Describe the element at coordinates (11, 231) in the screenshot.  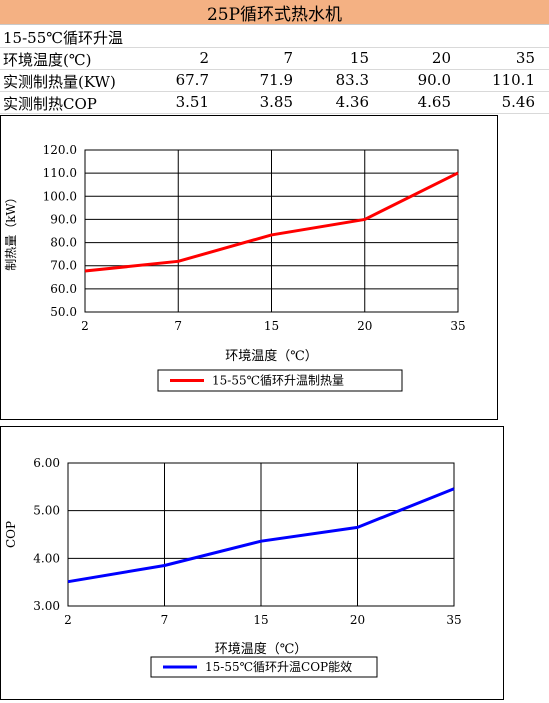
I see `y-axis-label: 制热量（kW）` at that location.